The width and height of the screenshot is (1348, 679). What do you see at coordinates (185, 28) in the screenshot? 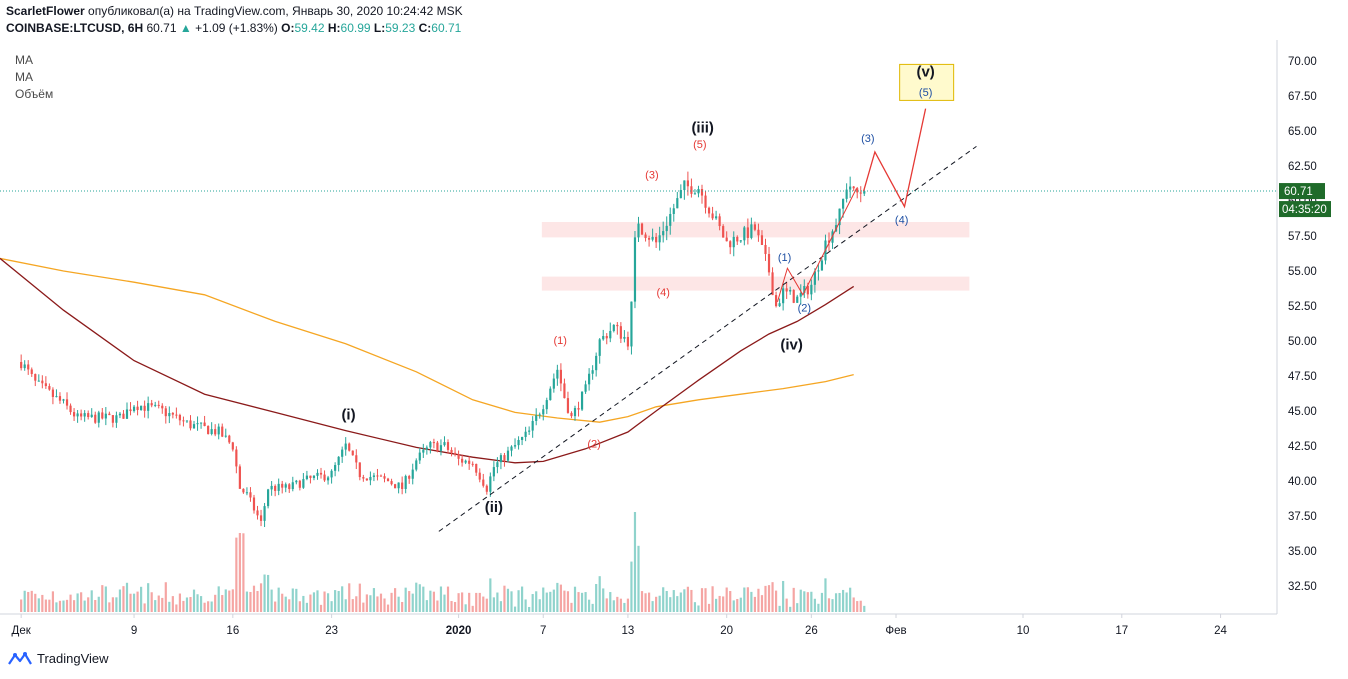
I see `up-arrow-icon: ▲` at bounding box center [185, 28].